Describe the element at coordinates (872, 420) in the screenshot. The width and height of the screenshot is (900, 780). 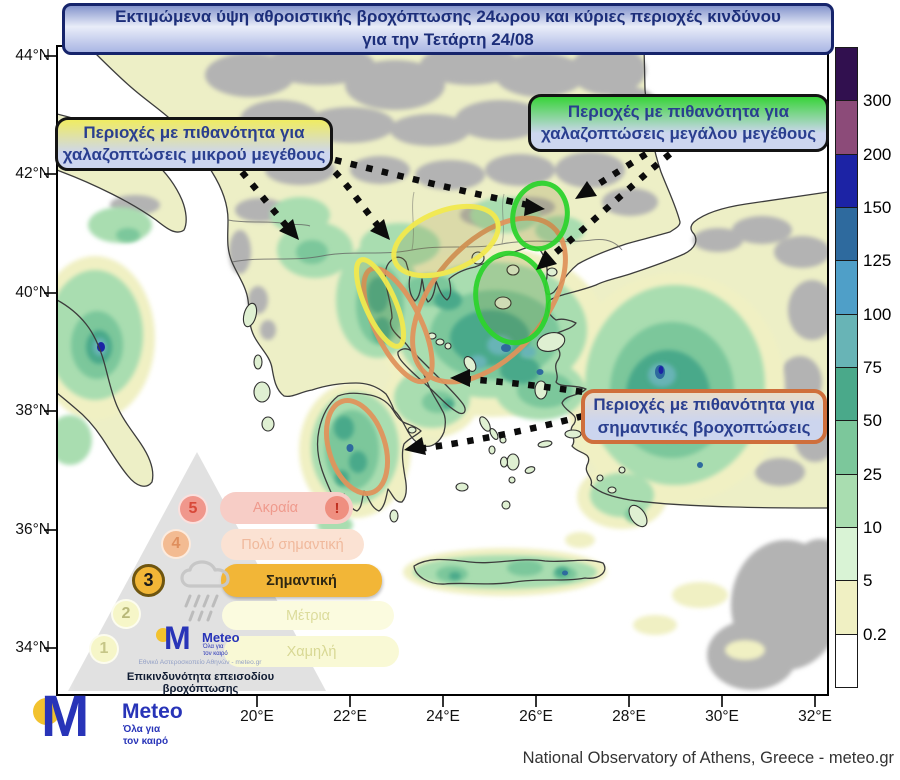
I see `colorbar-label: 50` at that location.